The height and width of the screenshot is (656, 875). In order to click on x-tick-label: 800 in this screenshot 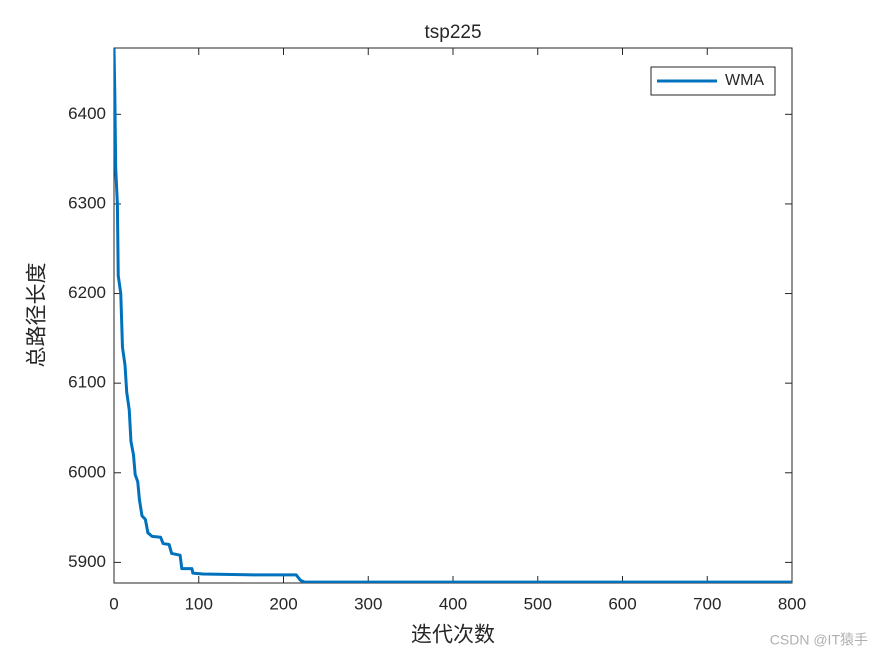, I will do `click(792, 603)`.